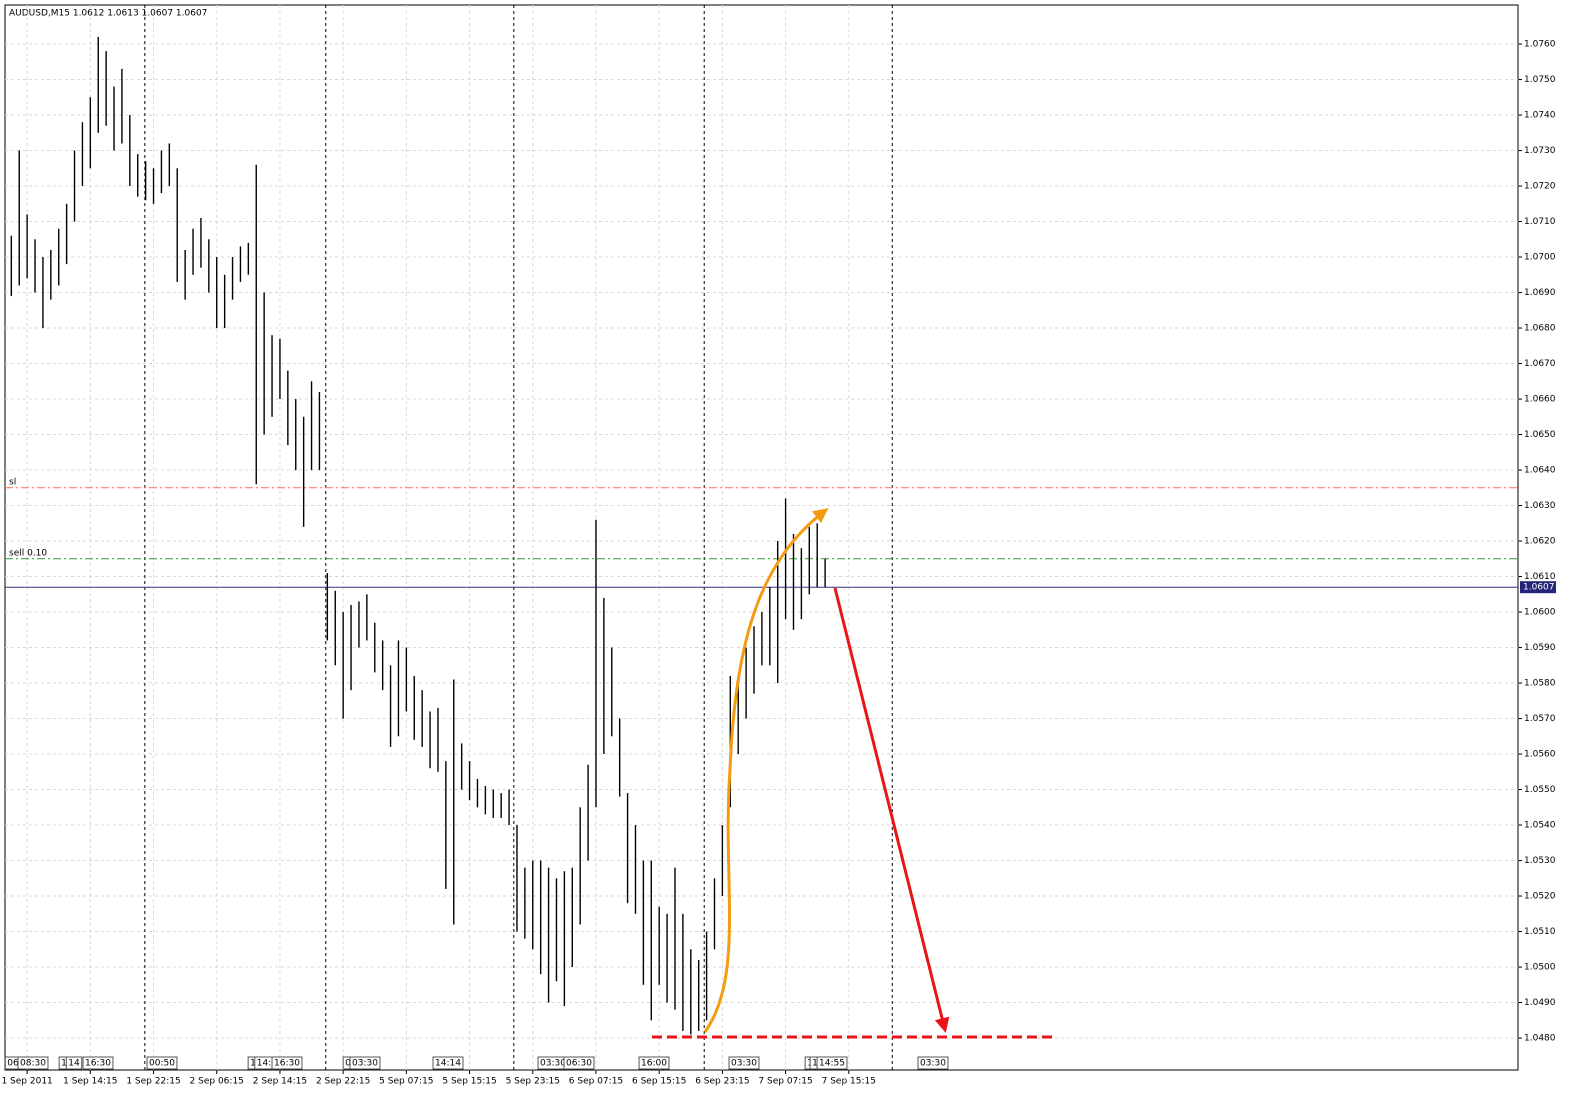 The height and width of the screenshot is (1116, 1592). Describe the element at coordinates (1540, 684) in the screenshot. I see `y-tick-label: 1.0580` at that location.